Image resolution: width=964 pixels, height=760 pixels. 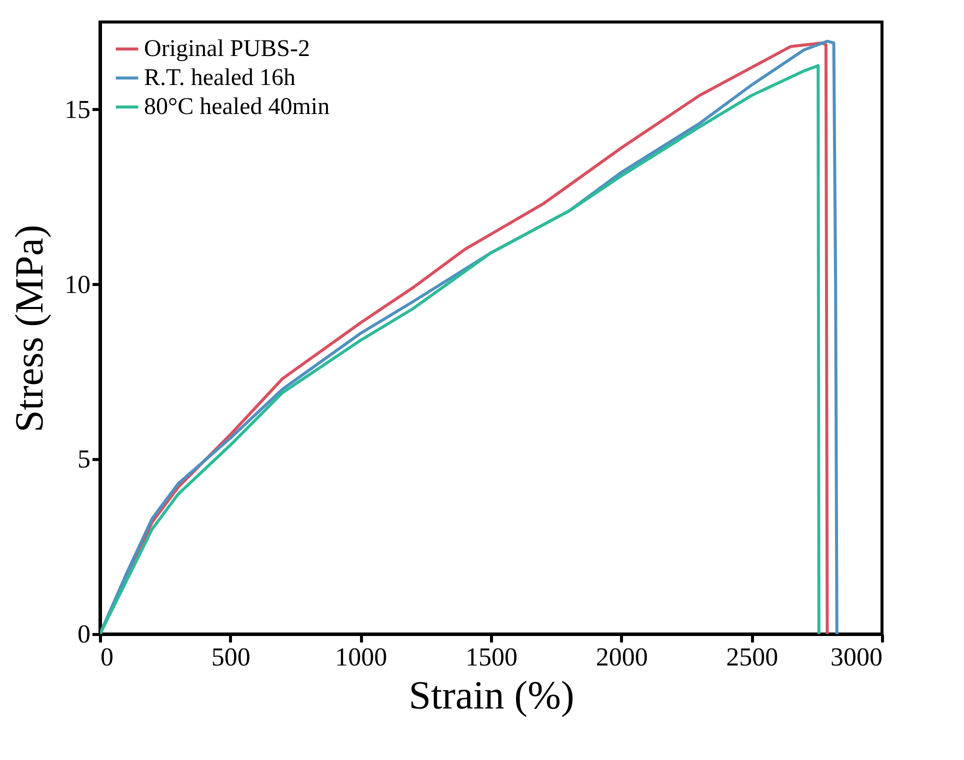 I want to click on legend-label: 80°C healed 40min, so click(x=237, y=107).